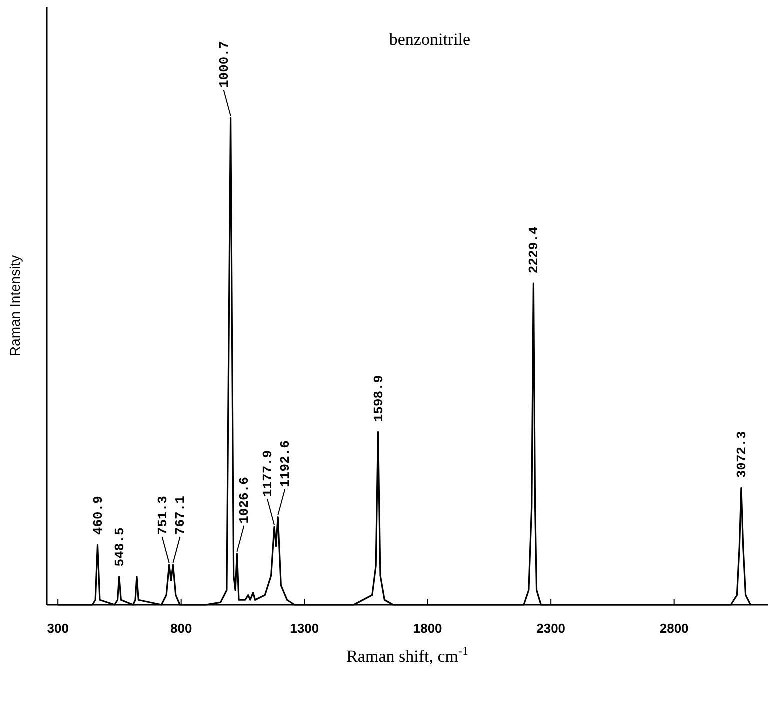 The image size is (771, 703). What do you see at coordinates (98, 516) in the screenshot?
I see `annotation: 460.9` at bounding box center [98, 516].